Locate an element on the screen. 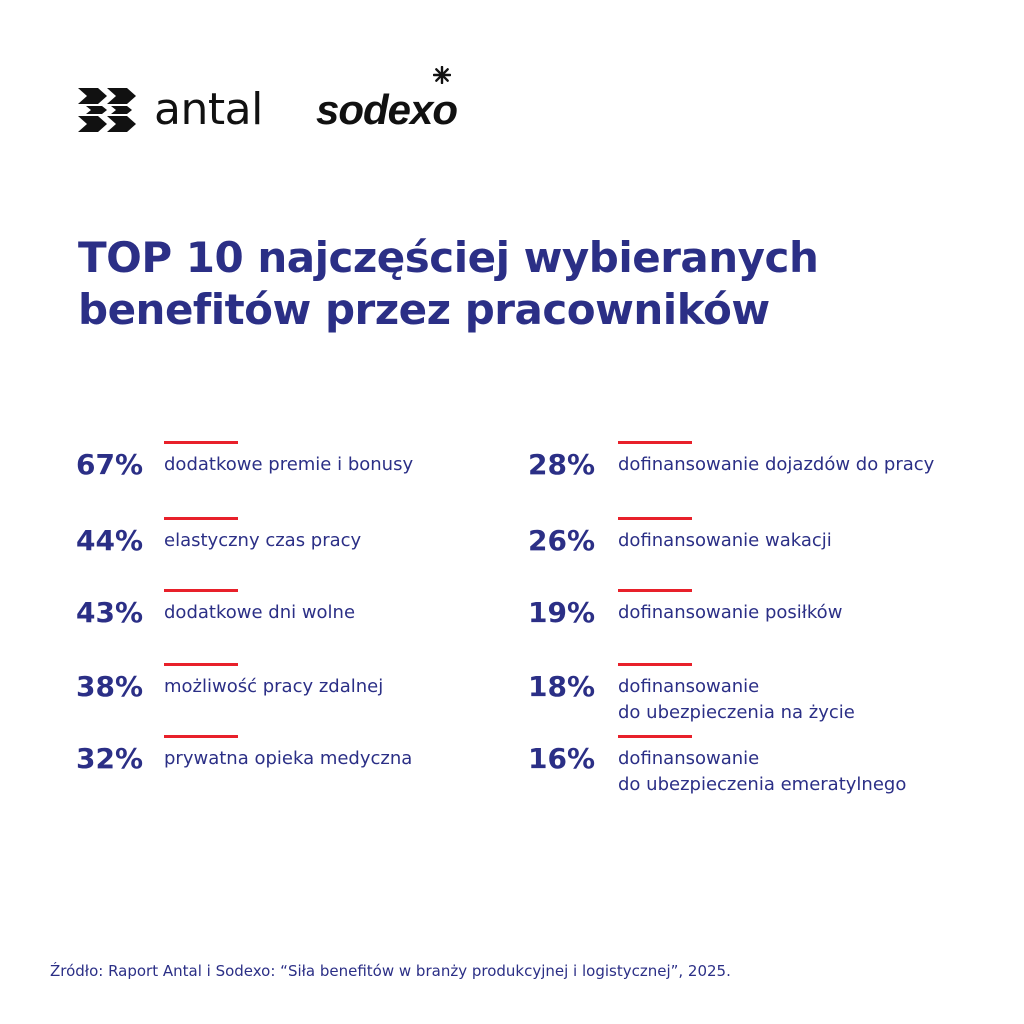 This screenshot has width=1024, height=1024. benefit-label-line: dofinansowanie posiłków is located at coordinates (730, 612).